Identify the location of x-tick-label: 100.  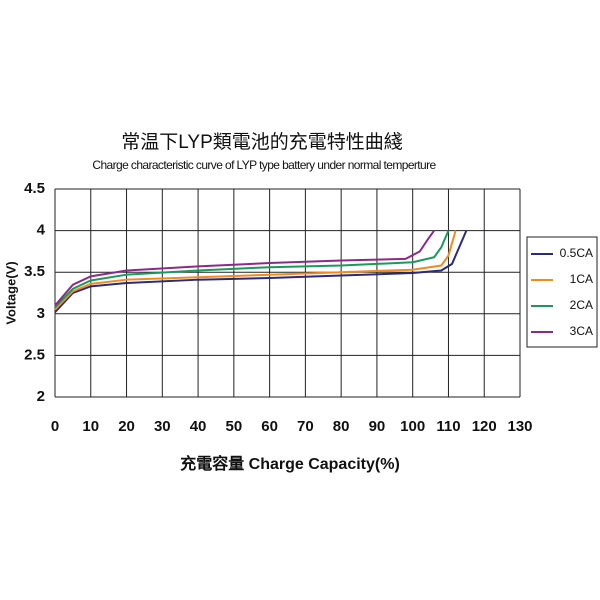
(412, 426).